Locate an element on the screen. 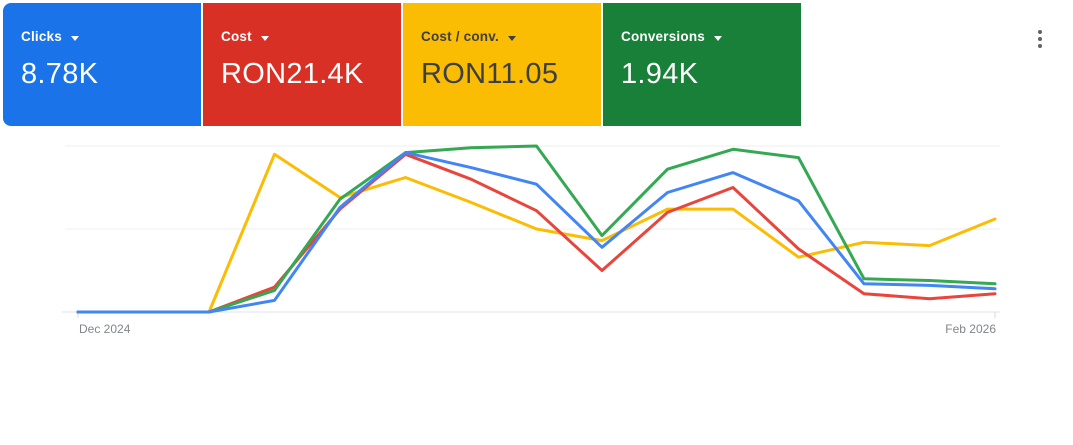 The height and width of the screenshot is (445, 1073). x-axis-label-start: Dec 2024 is located at coordinates (105, 329).